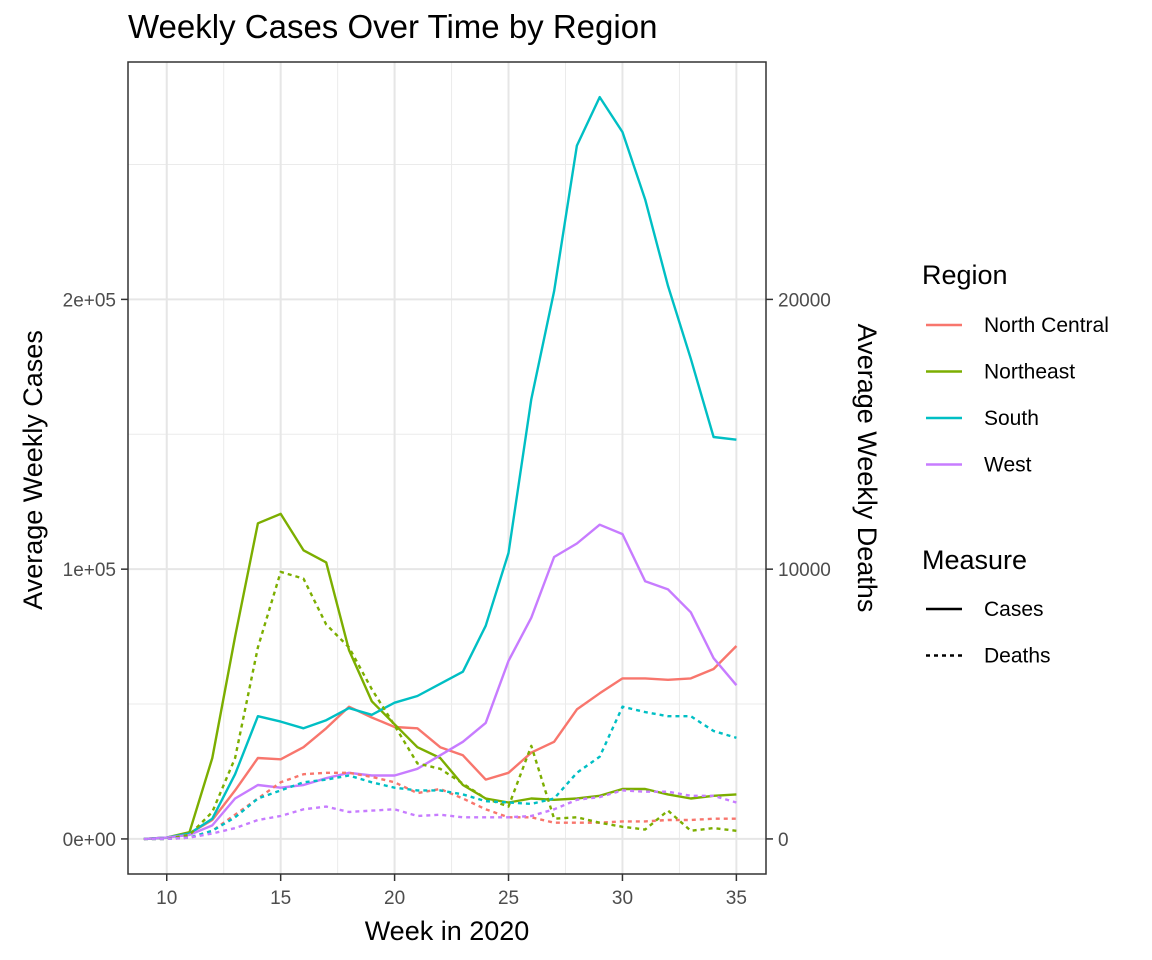 The image size is (1152, 960). What do you see at coordinates (392, 26) in the screenshot?
I see `chart-title: Weekly Cases Over Time by Region` at bounding box center [392, 26].